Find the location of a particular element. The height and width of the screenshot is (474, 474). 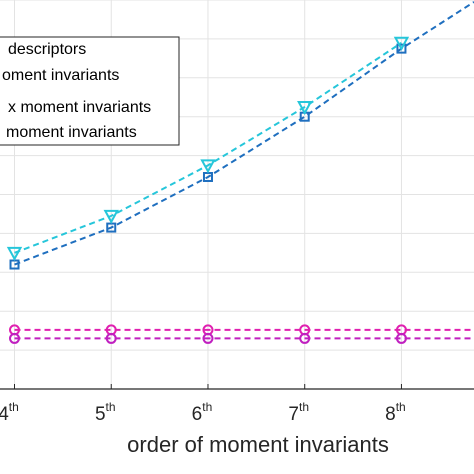

legend-box is located at coordinates (90, 91).